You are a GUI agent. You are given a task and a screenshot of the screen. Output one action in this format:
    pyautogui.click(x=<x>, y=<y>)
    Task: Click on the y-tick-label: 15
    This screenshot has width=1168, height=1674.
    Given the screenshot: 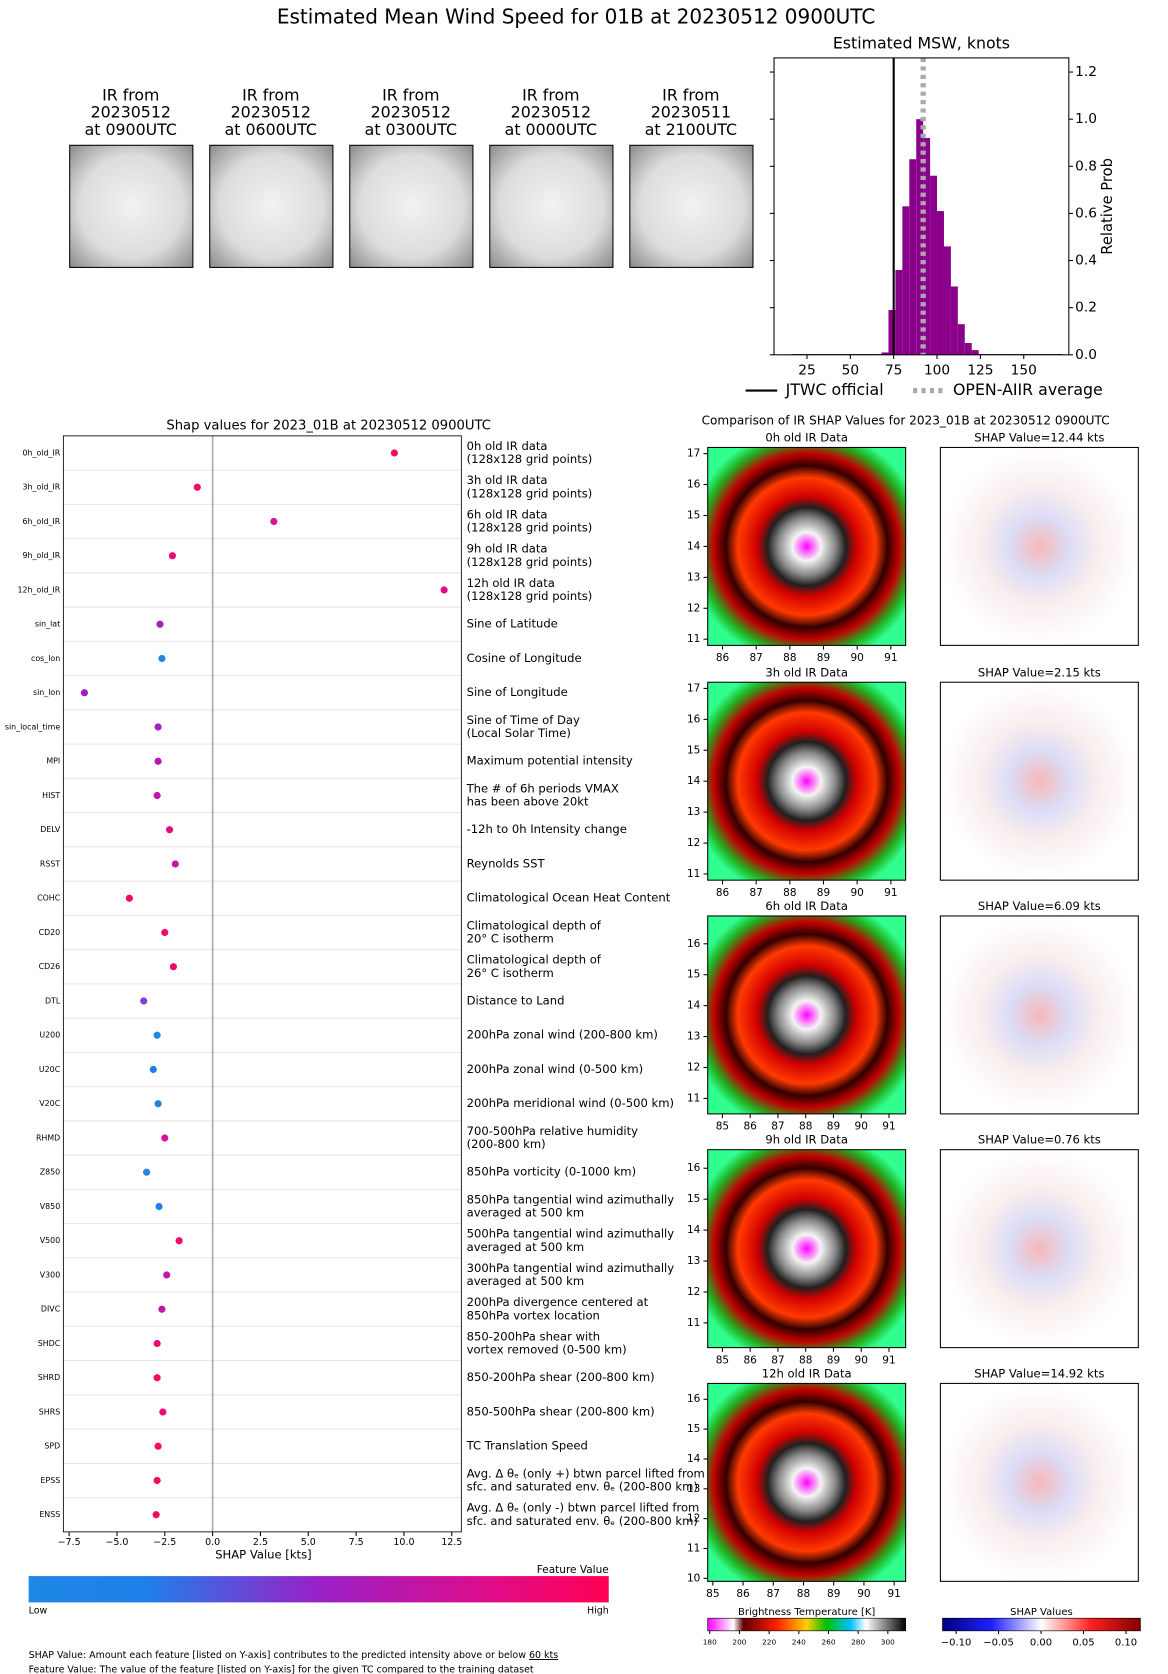 What is the action you would take?
    pyautogui.click(x=693, y=1199)
    